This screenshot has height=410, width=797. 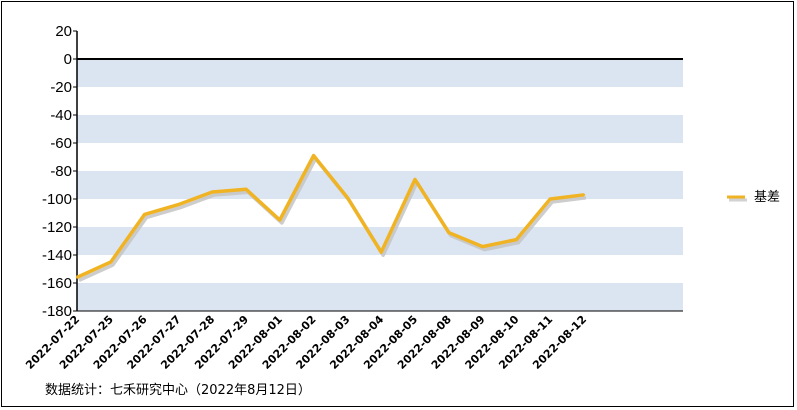 What do you see at coordinates (61, 171) in the screenshot?
I see `y-tick-label: -80` at bounding box center [61, 171].